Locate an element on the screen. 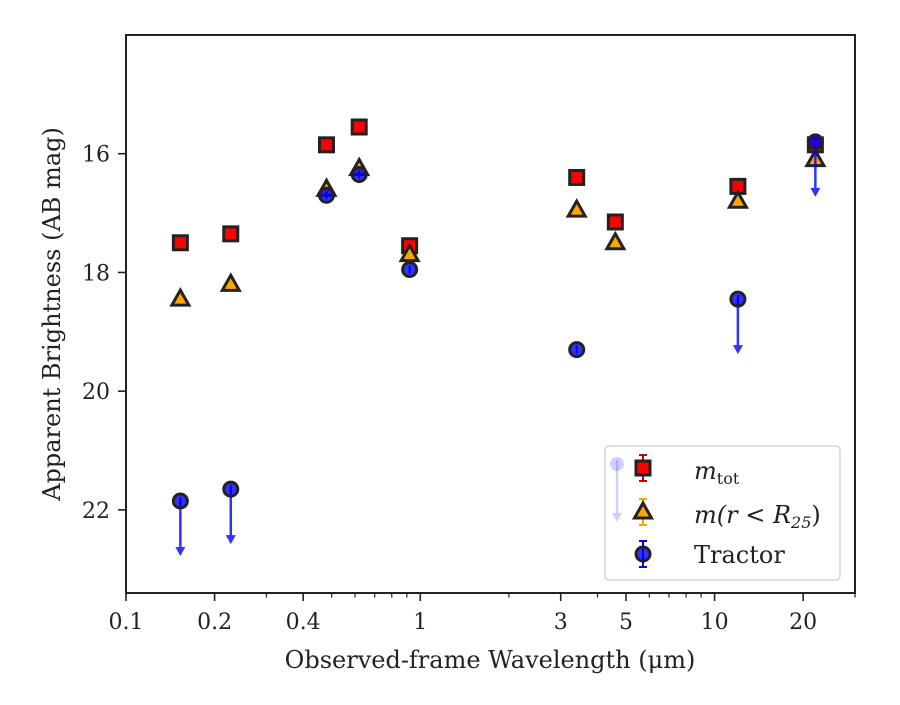 The height and width of the screenshot is (705, 900). x-tick-label-2: 0.4 is located at coordinates (303, 622).